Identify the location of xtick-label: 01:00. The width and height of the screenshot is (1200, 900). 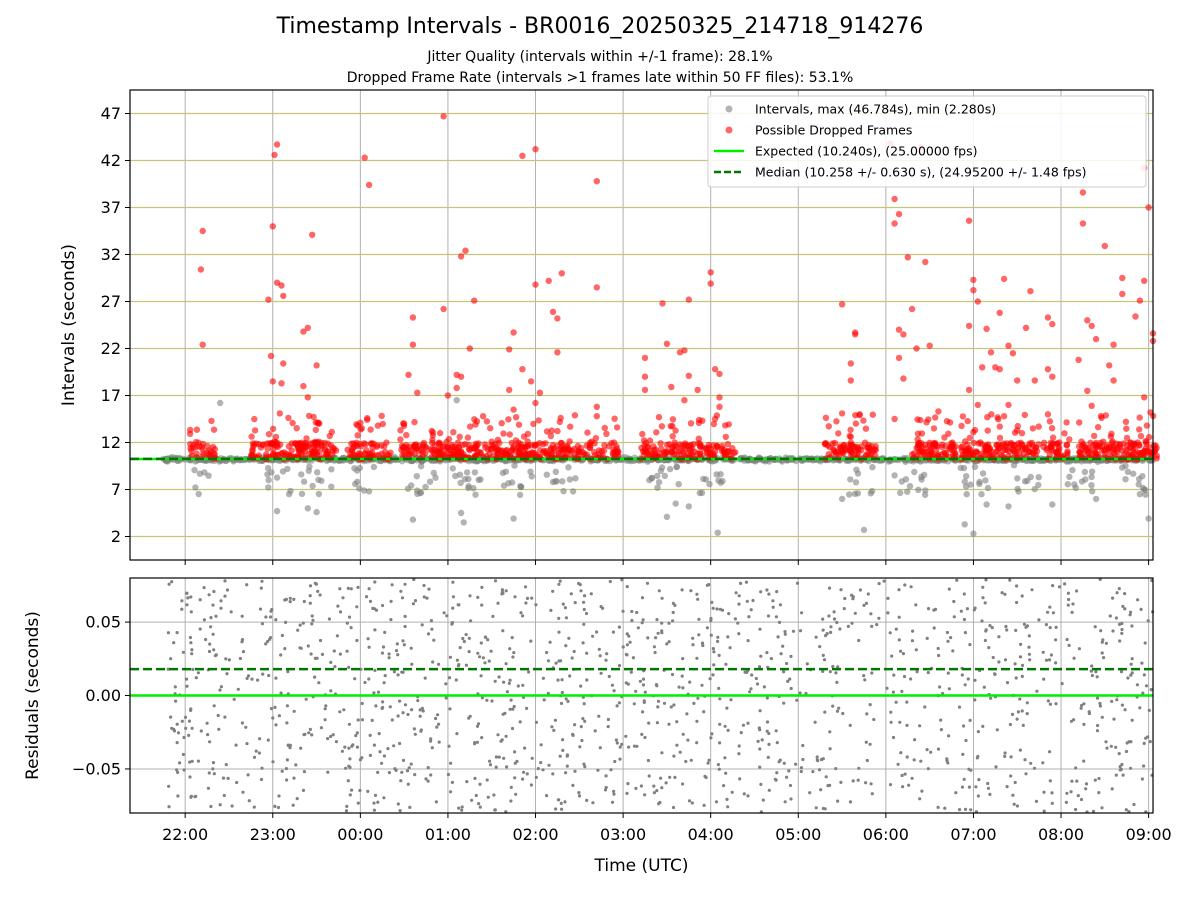
(448, 834).